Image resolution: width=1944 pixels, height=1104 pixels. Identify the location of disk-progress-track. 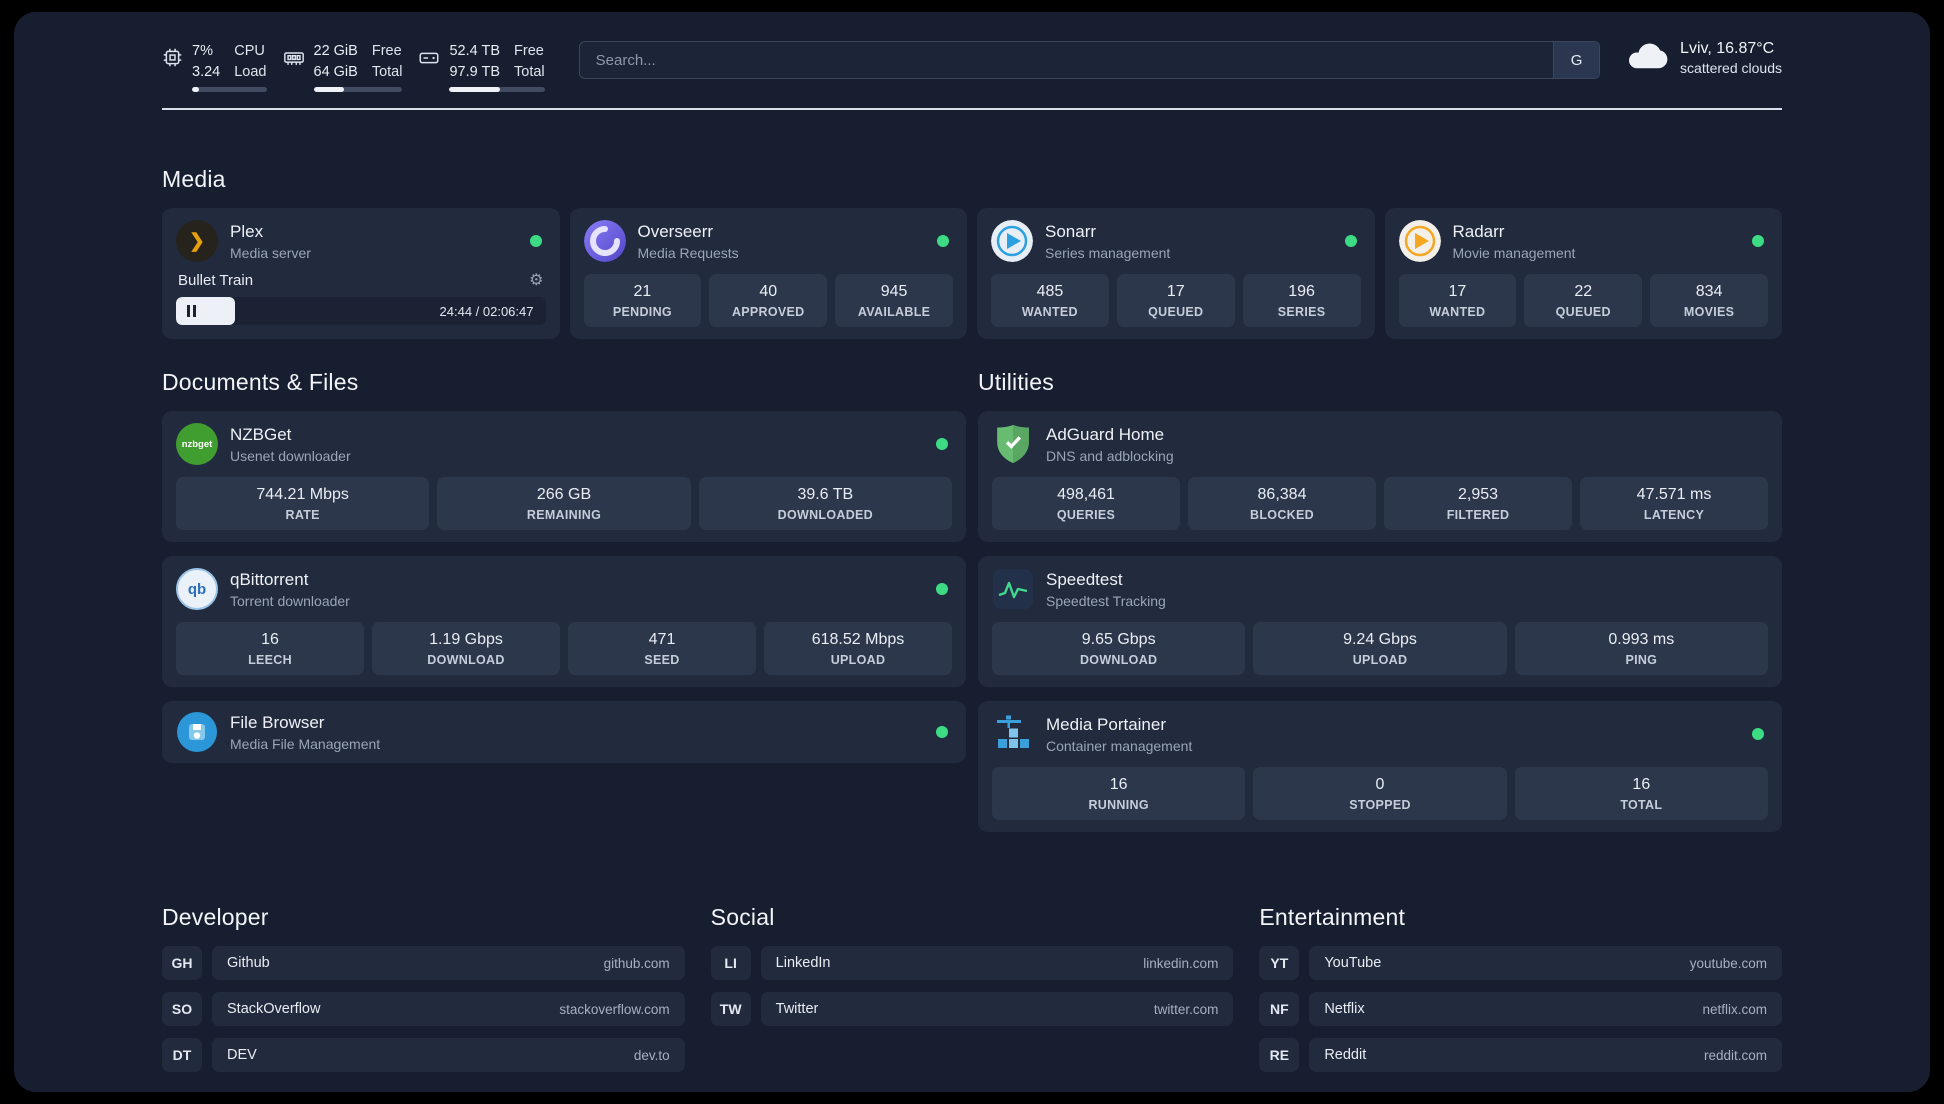
(497, 90).